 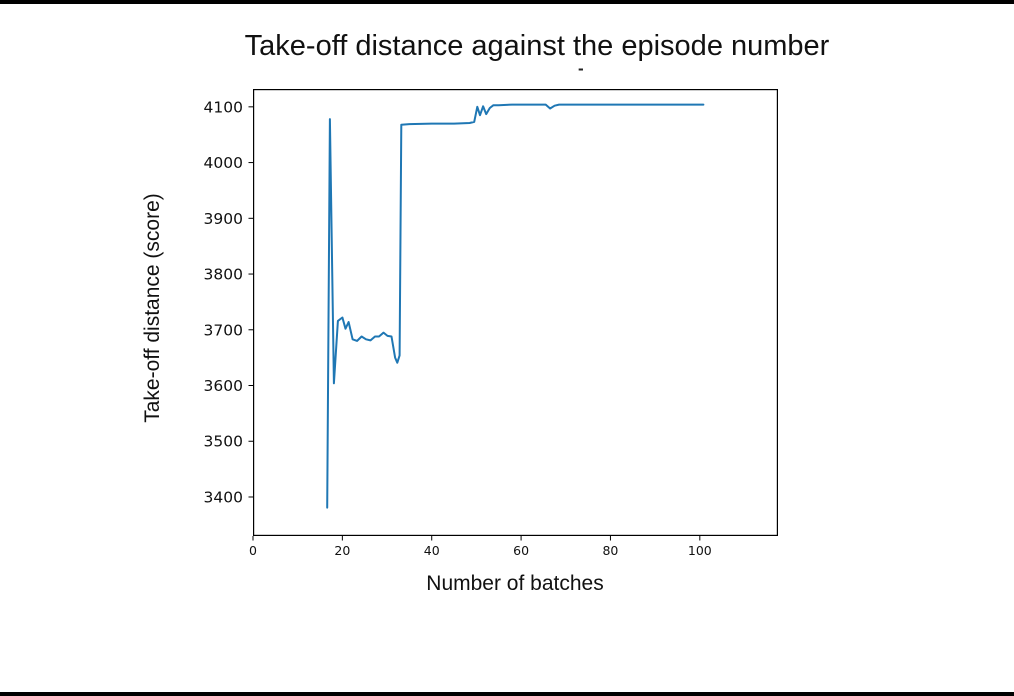 I want to click on y-tick-label: 3500, so click(x=223, y=442).